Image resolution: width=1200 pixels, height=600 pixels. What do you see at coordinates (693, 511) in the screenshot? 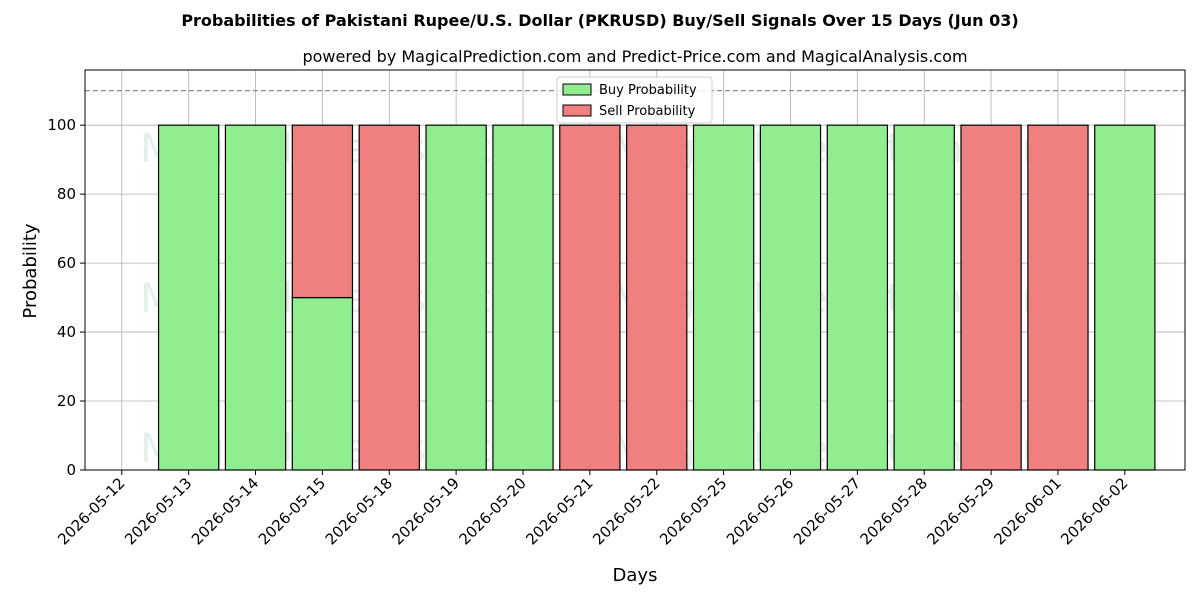
I see `x-tick-label: 2026-05-25` at bounding box center [693, 511].